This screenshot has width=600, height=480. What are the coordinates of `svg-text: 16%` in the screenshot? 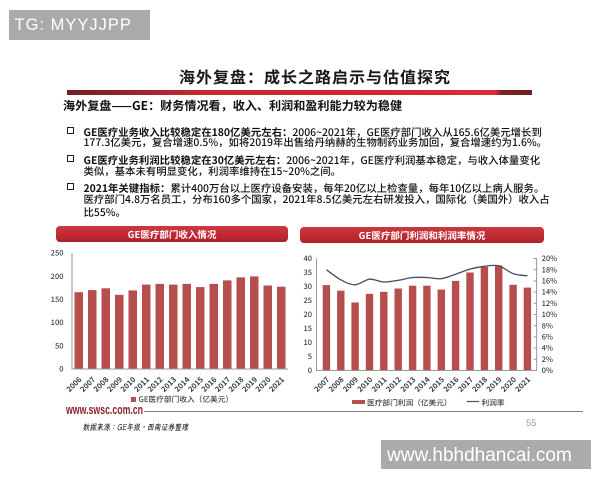 It's located at (550, 281).